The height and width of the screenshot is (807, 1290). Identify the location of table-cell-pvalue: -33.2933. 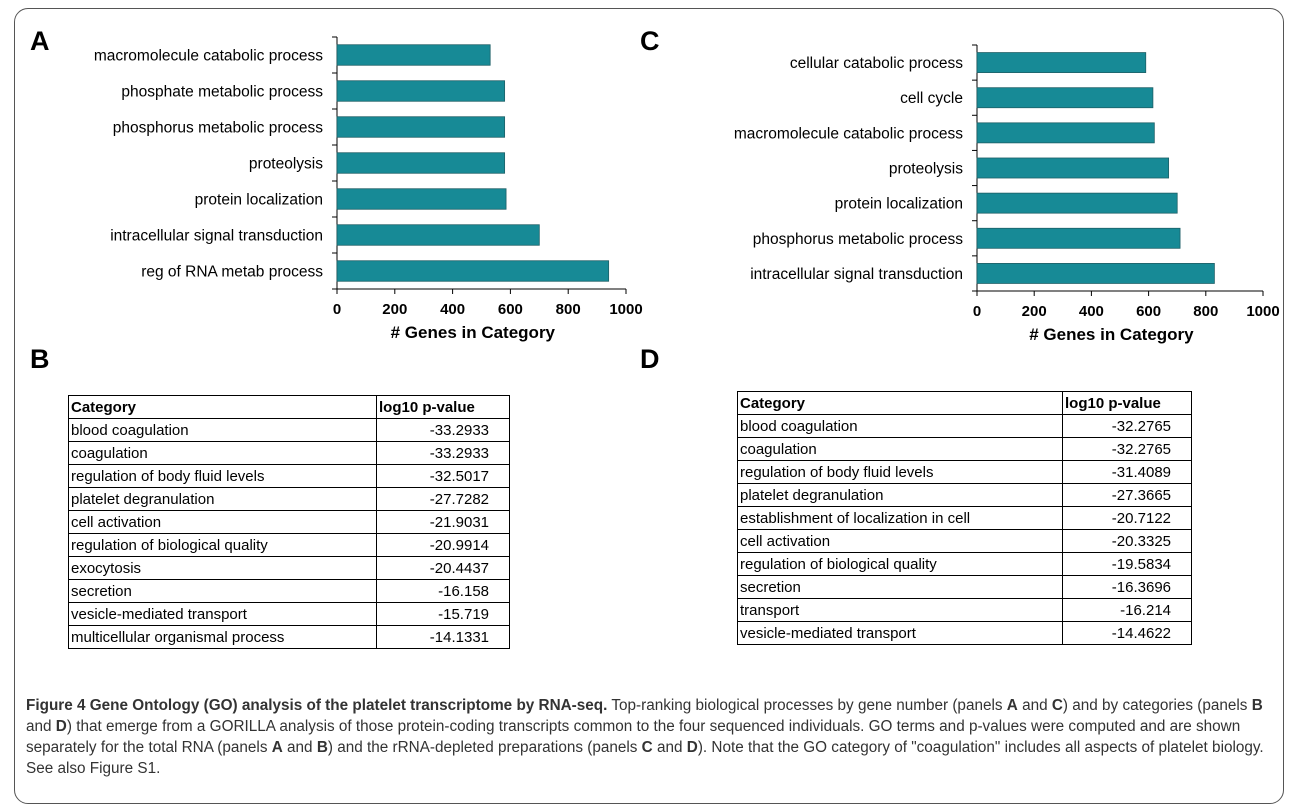
(443, 453).